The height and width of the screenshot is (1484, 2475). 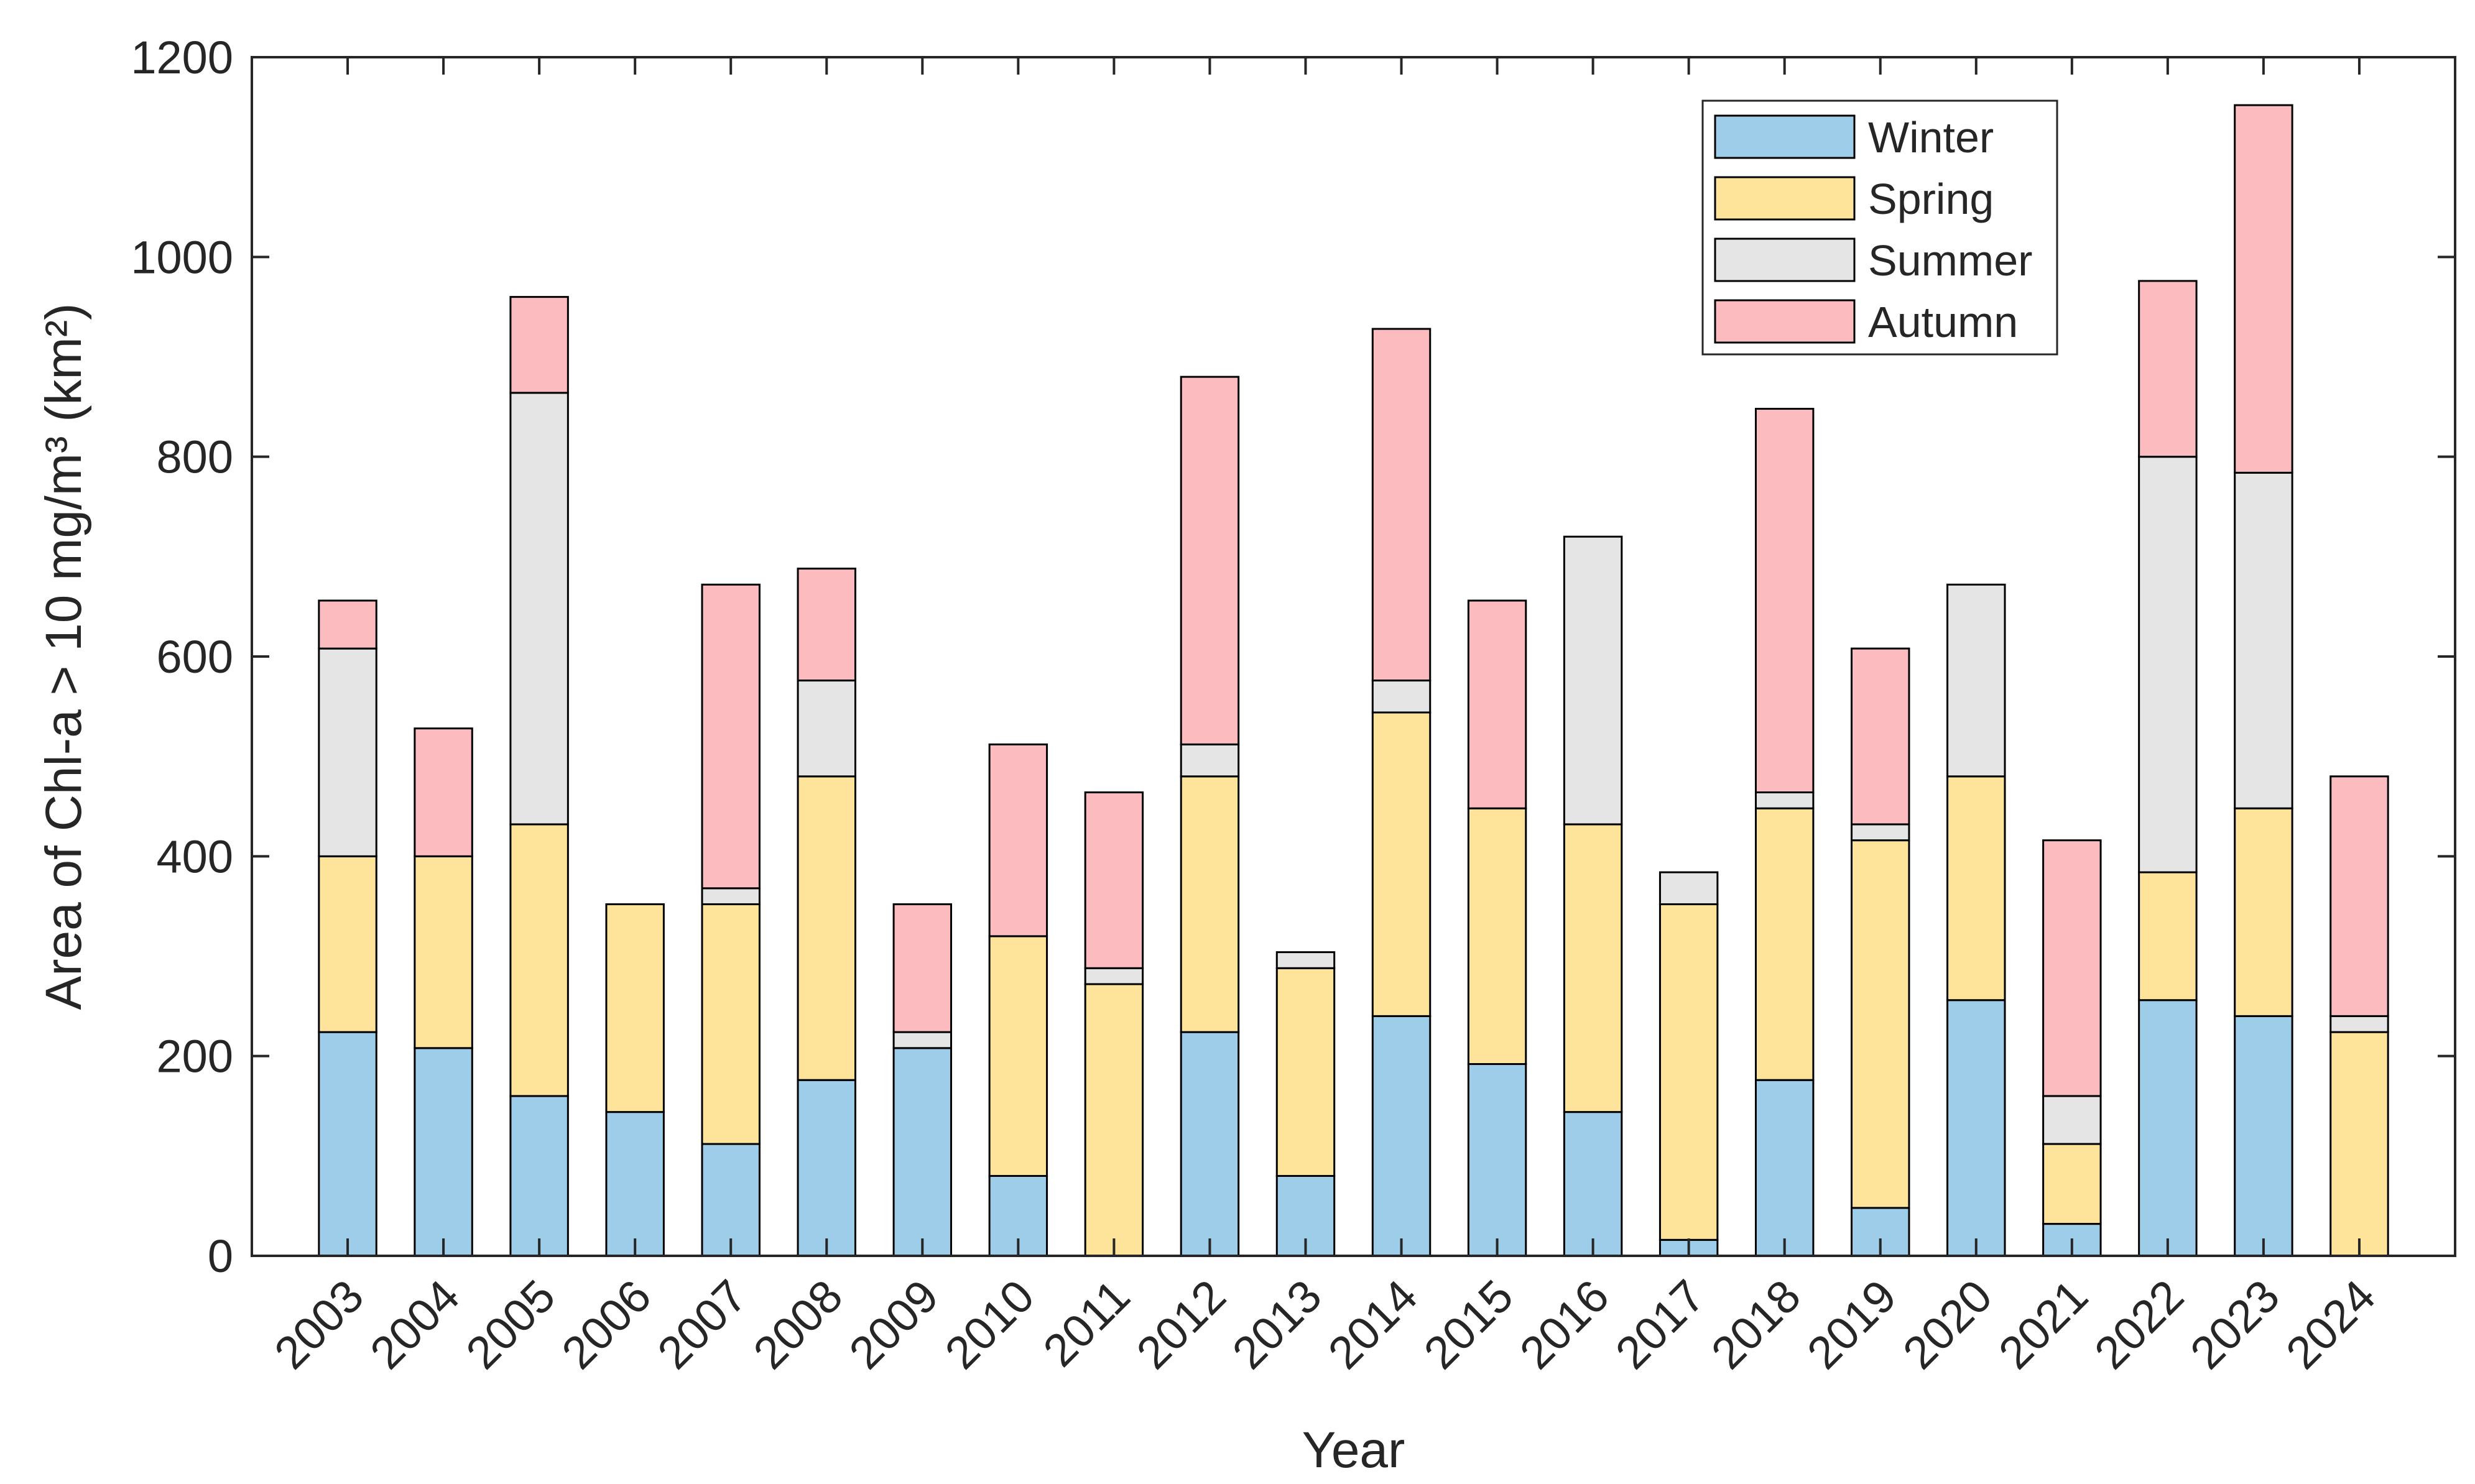 I want to click on x-tick-label: 2008, so click(x=797, y=1324).